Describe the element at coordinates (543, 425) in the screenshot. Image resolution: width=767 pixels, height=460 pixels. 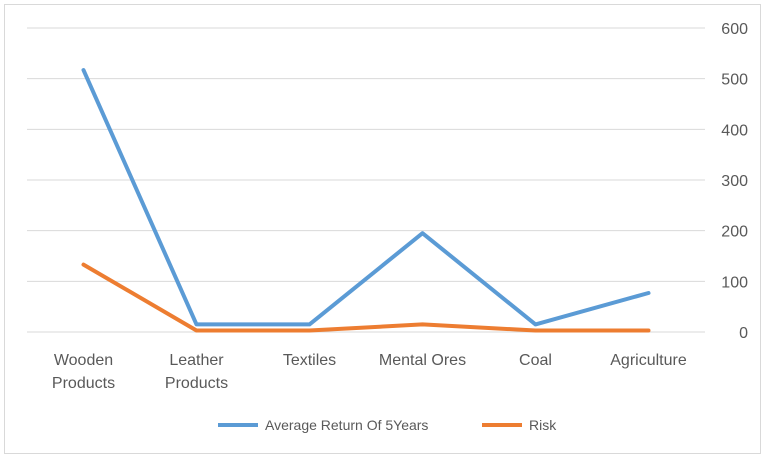
I see `legend-label: Risk` at that location.